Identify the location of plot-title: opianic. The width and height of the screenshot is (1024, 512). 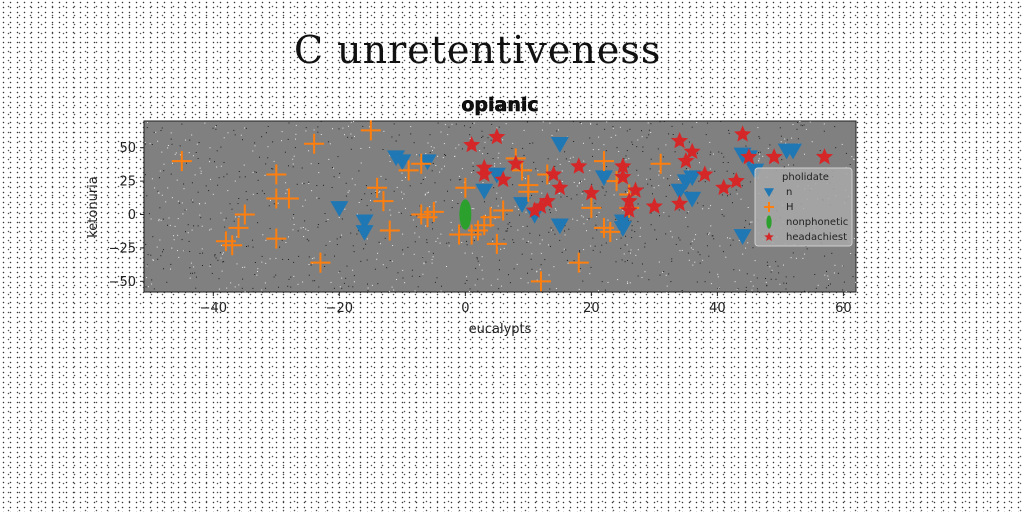
(499, 105).